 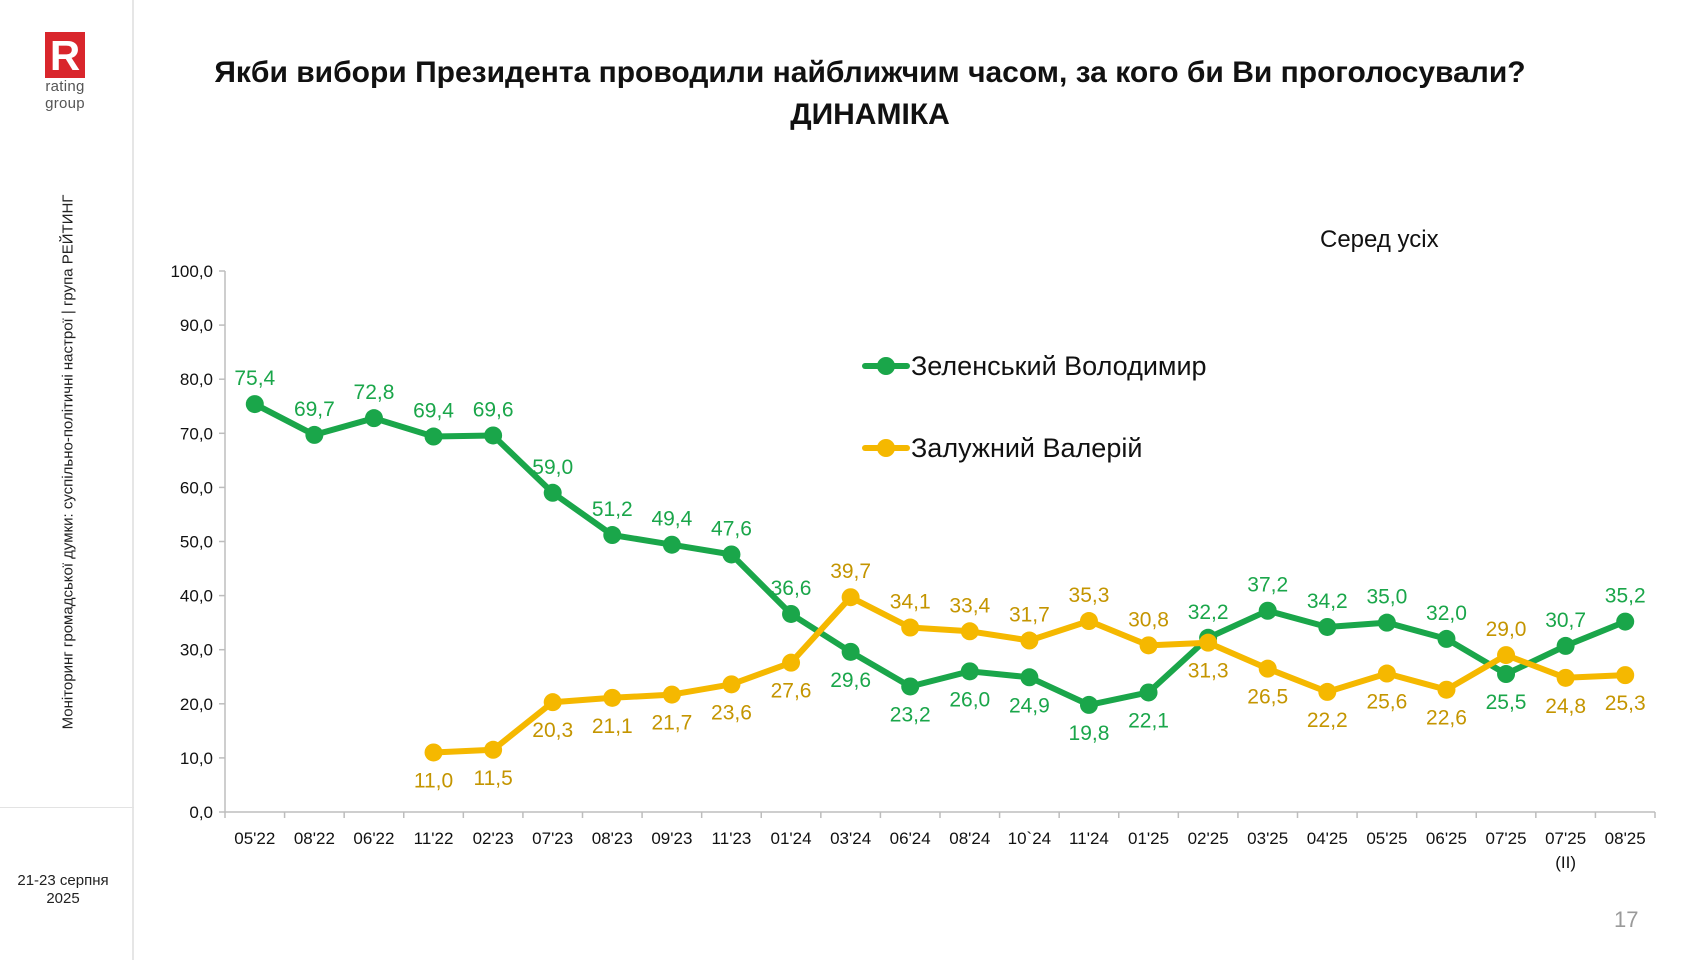 I want to click on logo-line-rating: rating, so click(x=65, y=86).